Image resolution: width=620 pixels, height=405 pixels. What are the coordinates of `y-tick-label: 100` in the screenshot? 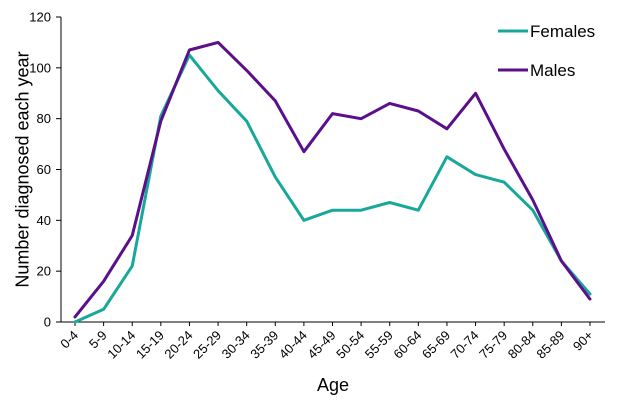 It's located at (40, 67).